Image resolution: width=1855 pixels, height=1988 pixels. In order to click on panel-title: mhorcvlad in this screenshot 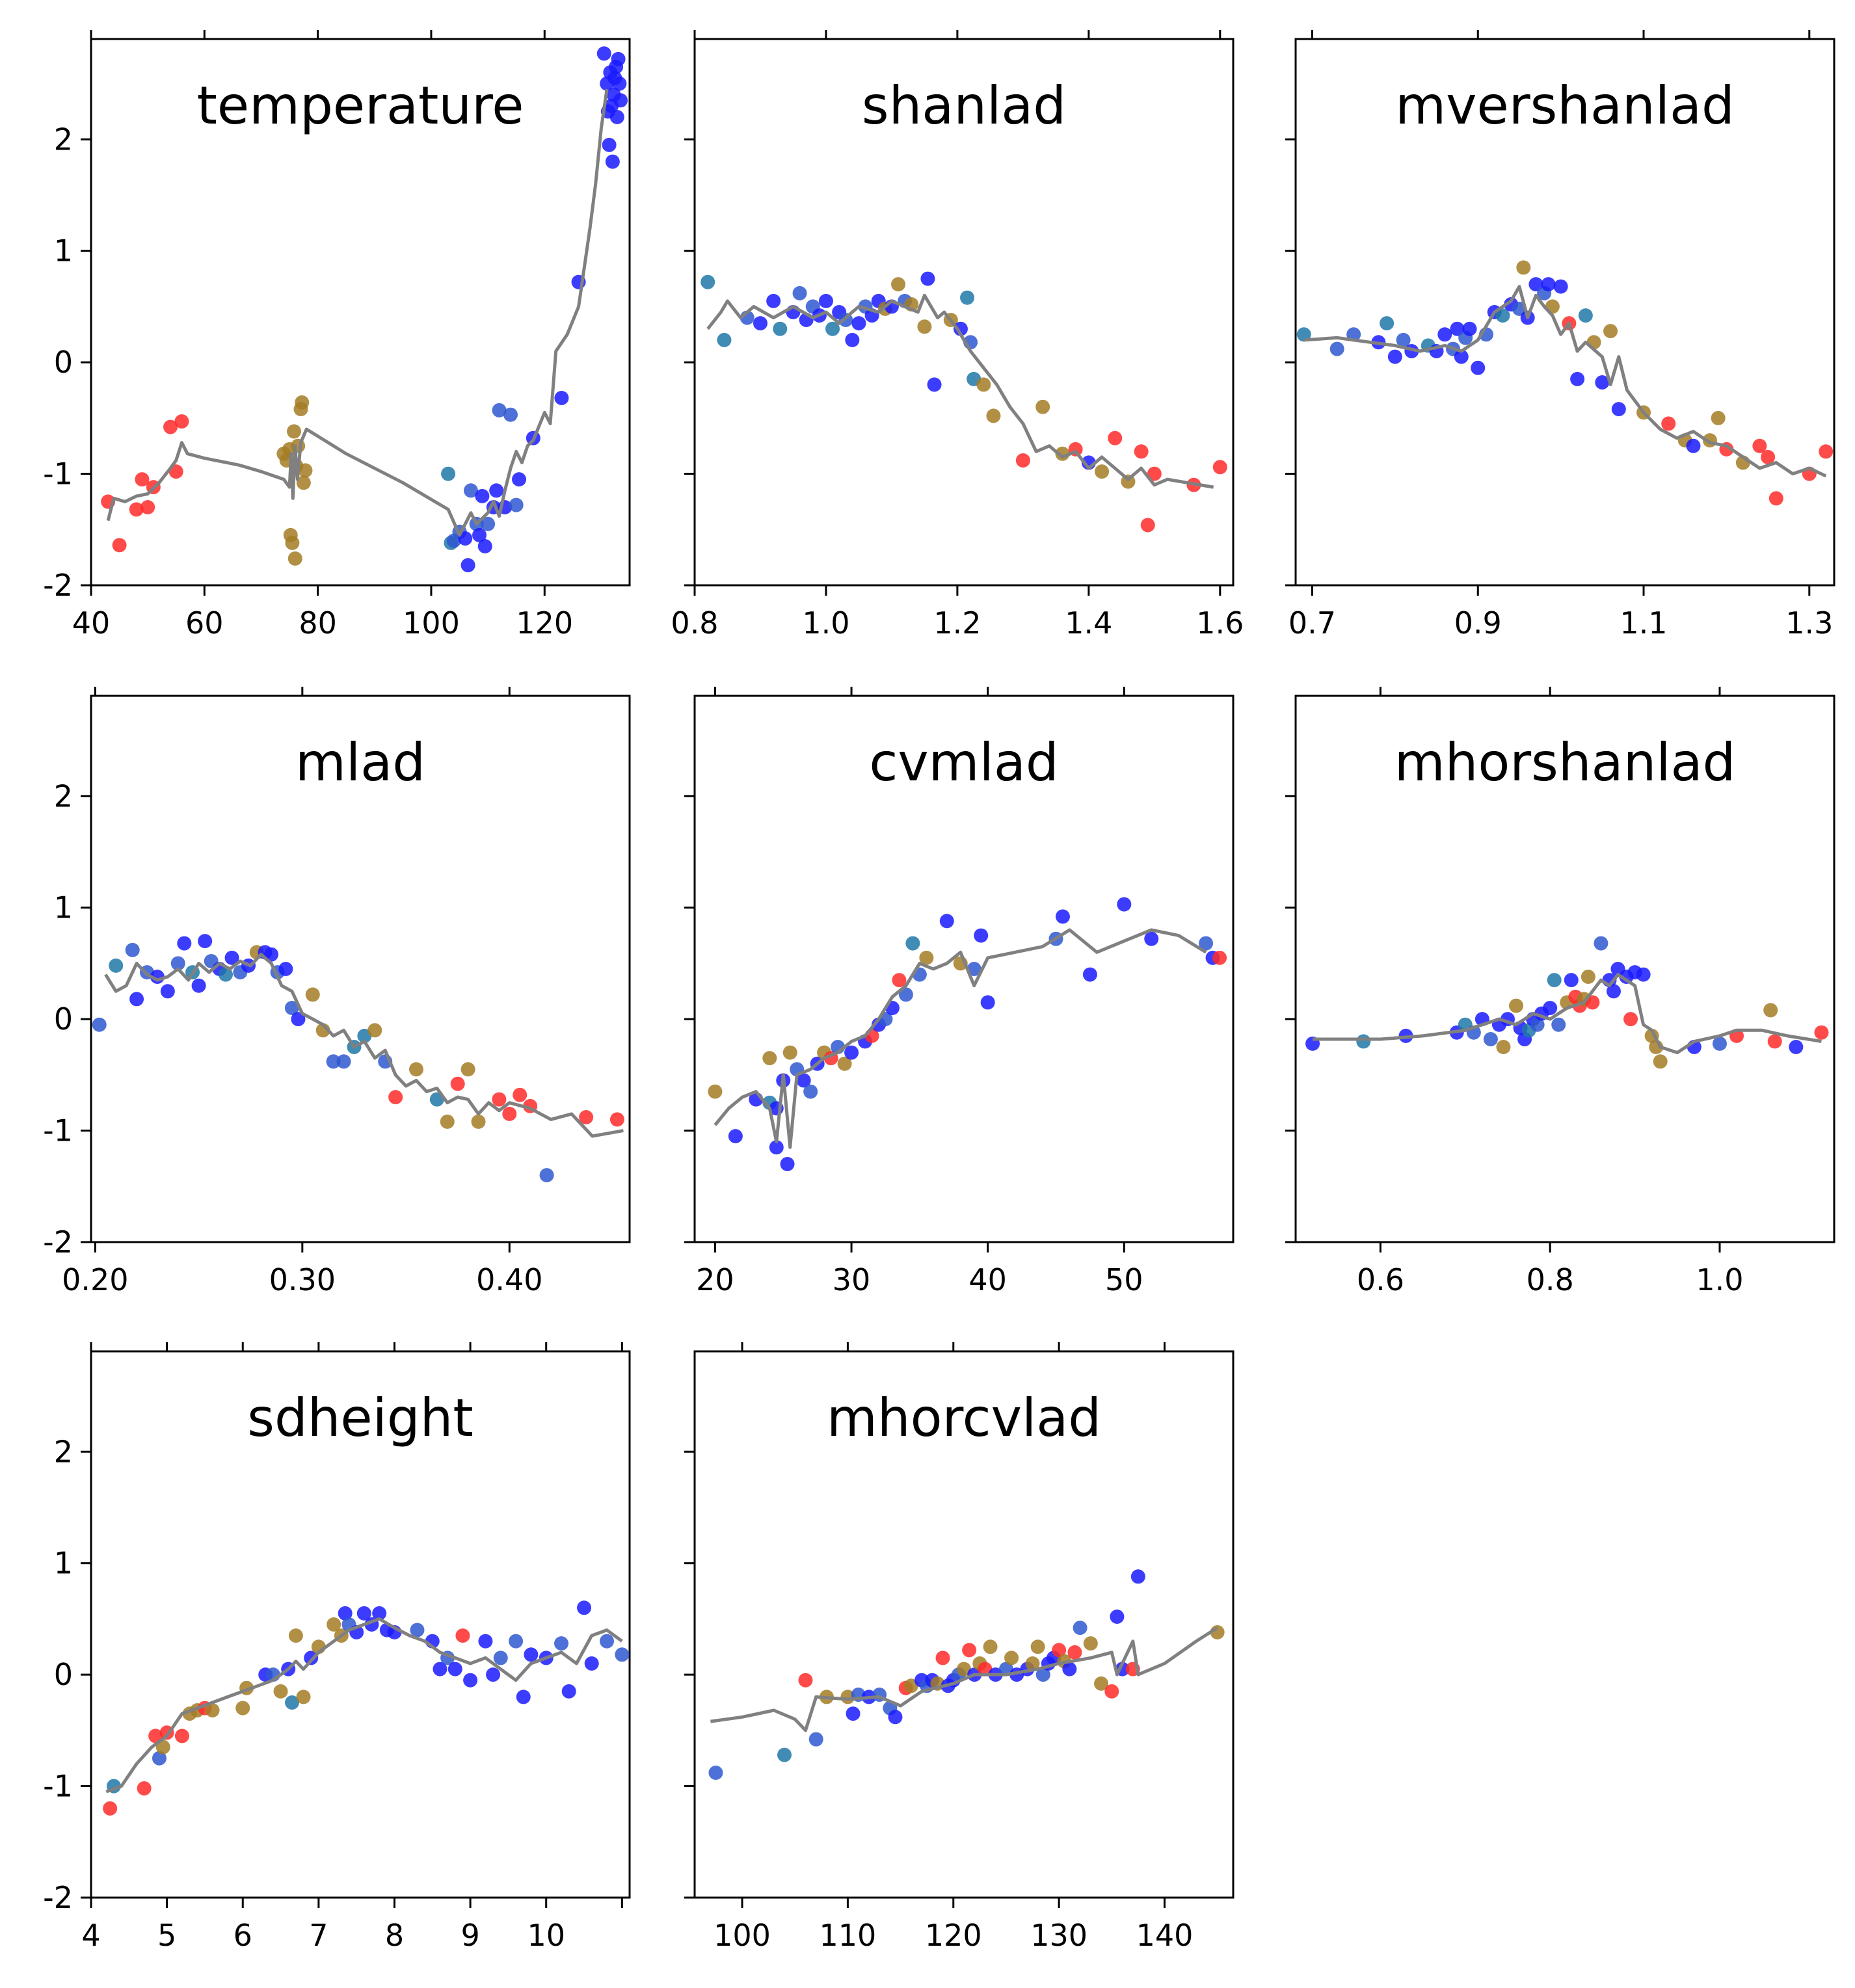, I will do `click(964, 1418)`.